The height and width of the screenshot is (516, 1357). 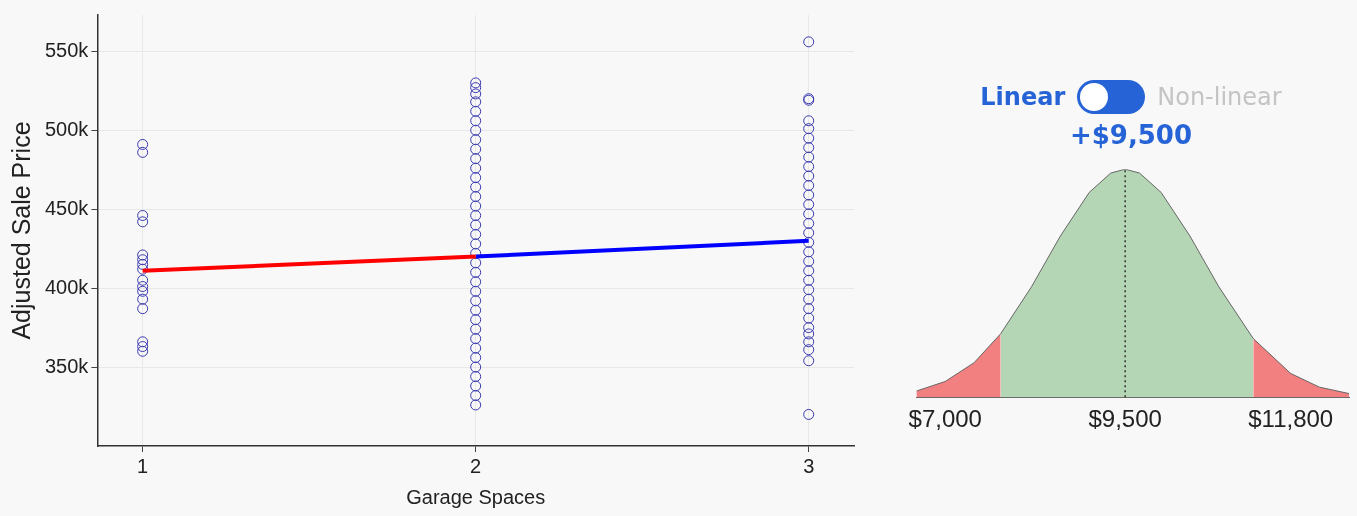 What do you see at coordinates (476, 465) in the screenshot?
I see `x-tick-label: 2` at bounding box center [476, 465].